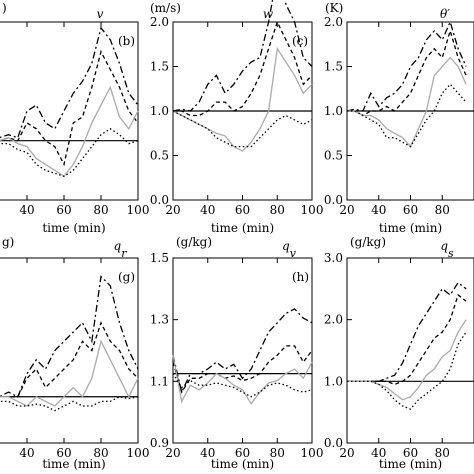 The width and height of the screenshot is (474, 474). What do you see at coordinates (159, 320) in the screenshot?
I see `y-tick-label: 1.3` at bounding box center [159, 320].